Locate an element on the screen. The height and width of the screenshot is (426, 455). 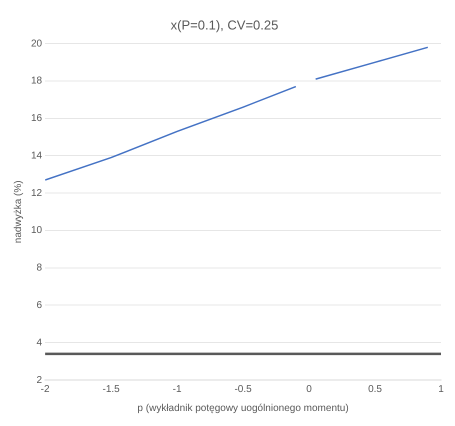
y-tick-label: 16 is located at coordinates (37, 118).